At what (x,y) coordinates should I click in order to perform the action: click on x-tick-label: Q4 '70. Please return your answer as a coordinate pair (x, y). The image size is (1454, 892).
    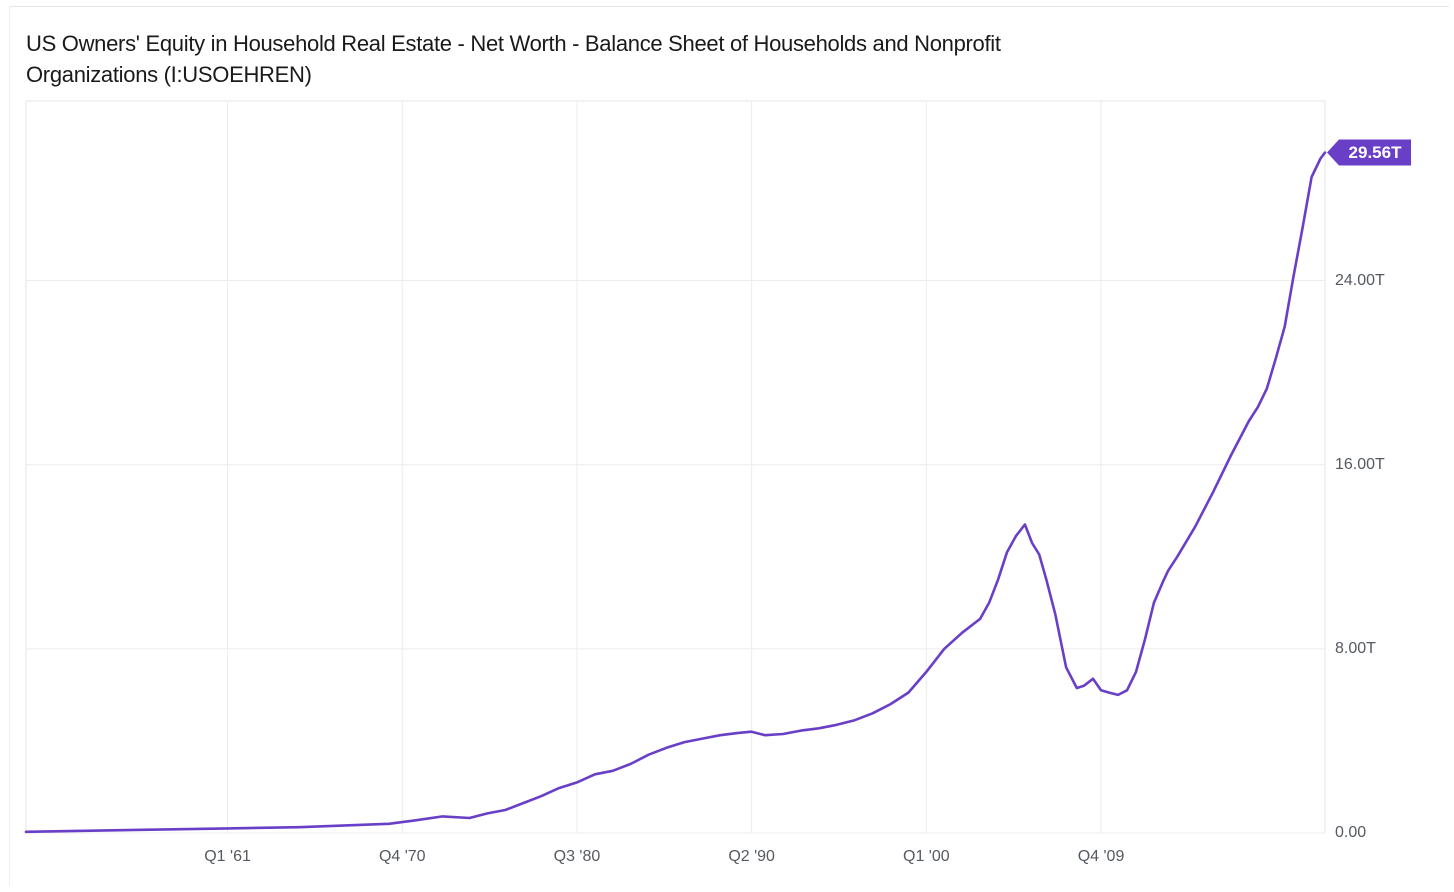
    Looking at the image, I should click on (402, 856).